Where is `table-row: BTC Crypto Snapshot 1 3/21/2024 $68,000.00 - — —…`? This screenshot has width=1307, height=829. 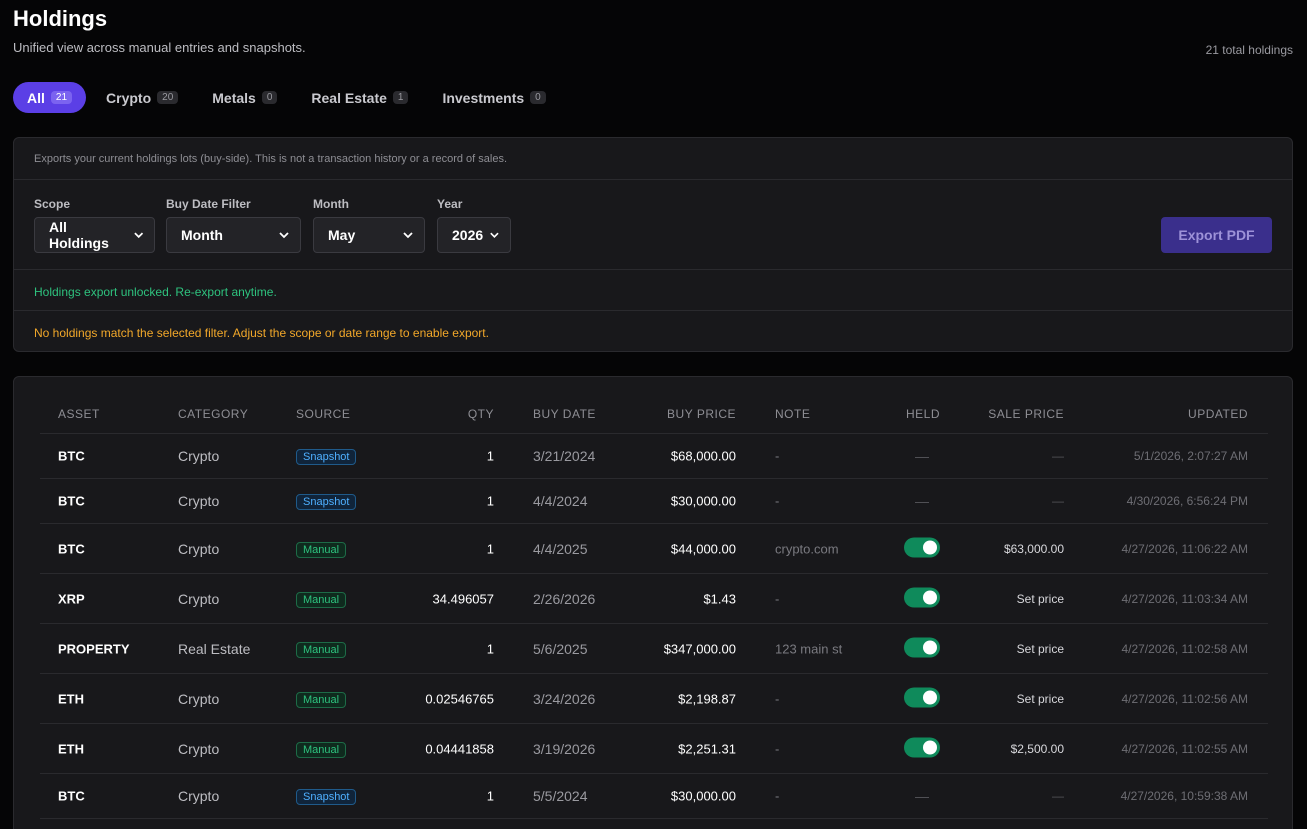
table-row: BTC Crypto Snapshot 1 3/21/2024 $68,000.00 - — —… is located at coordinates (654, 456).